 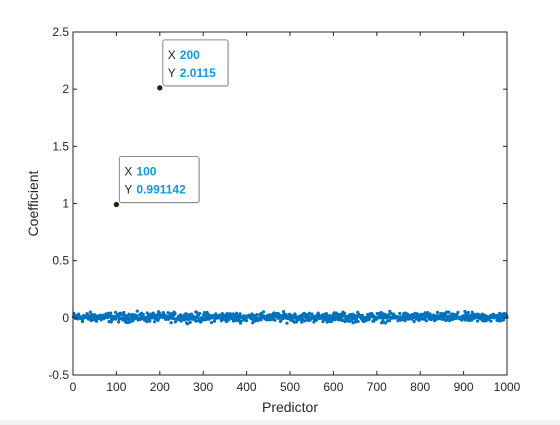 I want to click on datatip-x-value: 200, so click(x=190, y=55).